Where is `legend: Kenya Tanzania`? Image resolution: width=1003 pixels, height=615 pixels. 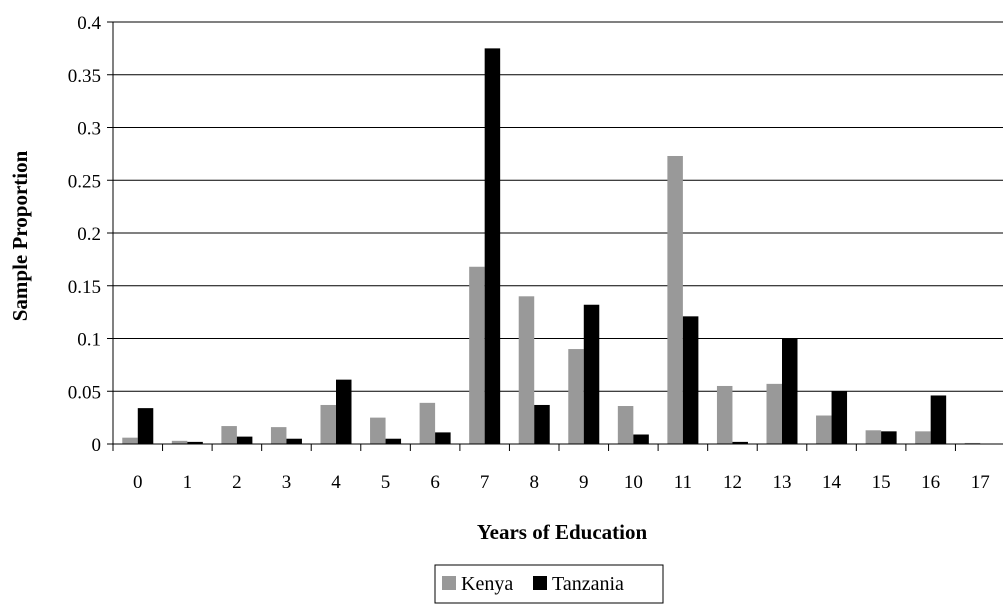 legend: Kenya Tanzania is located at coordinates (549, 584).